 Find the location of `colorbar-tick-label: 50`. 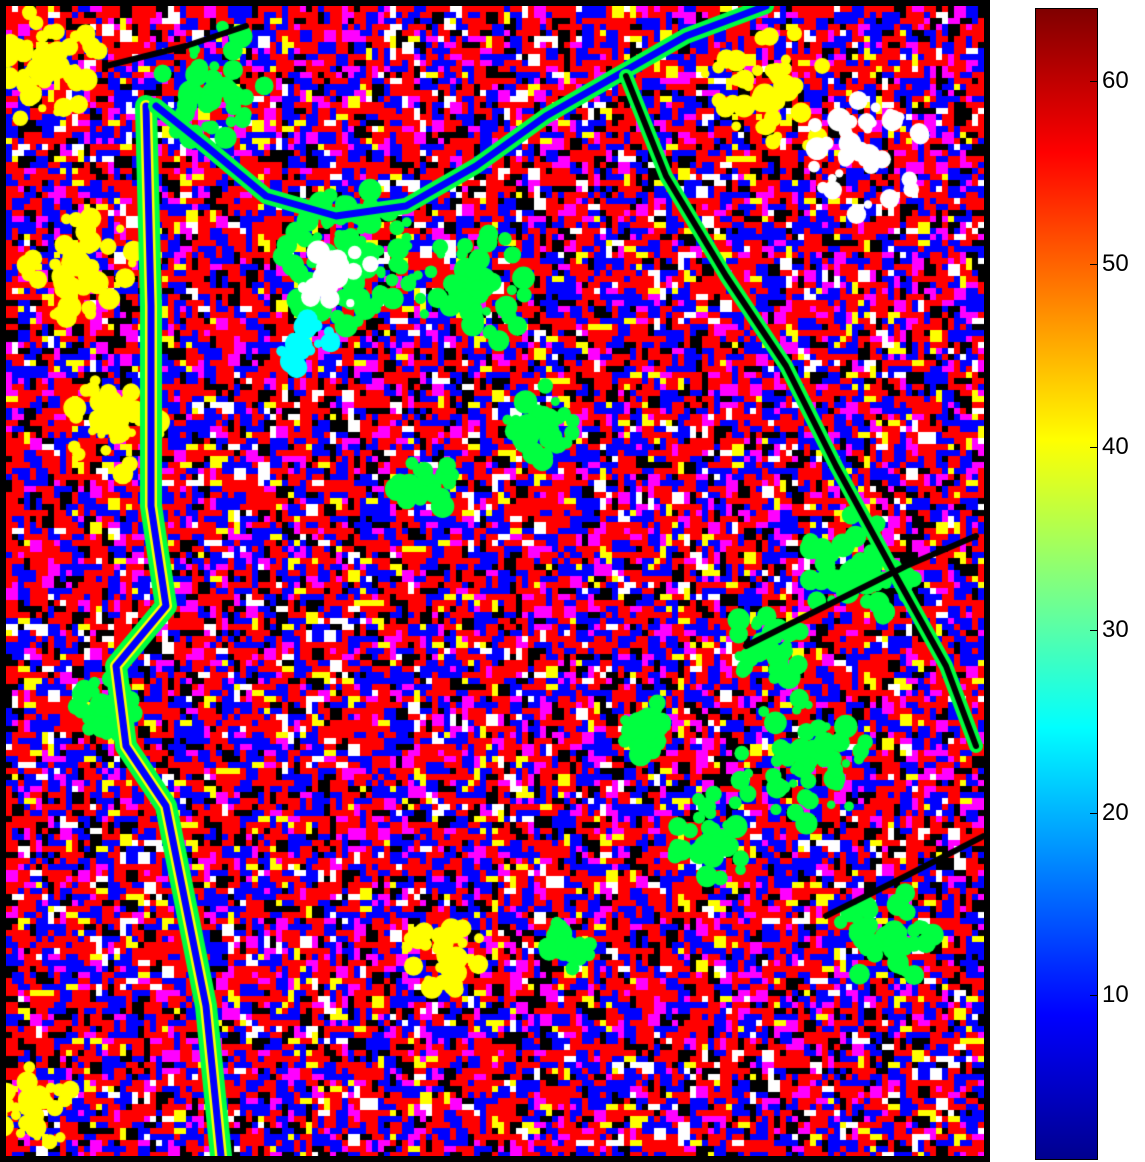

colorbar-tick-label: 50 is located at coordinates (1115, 263).